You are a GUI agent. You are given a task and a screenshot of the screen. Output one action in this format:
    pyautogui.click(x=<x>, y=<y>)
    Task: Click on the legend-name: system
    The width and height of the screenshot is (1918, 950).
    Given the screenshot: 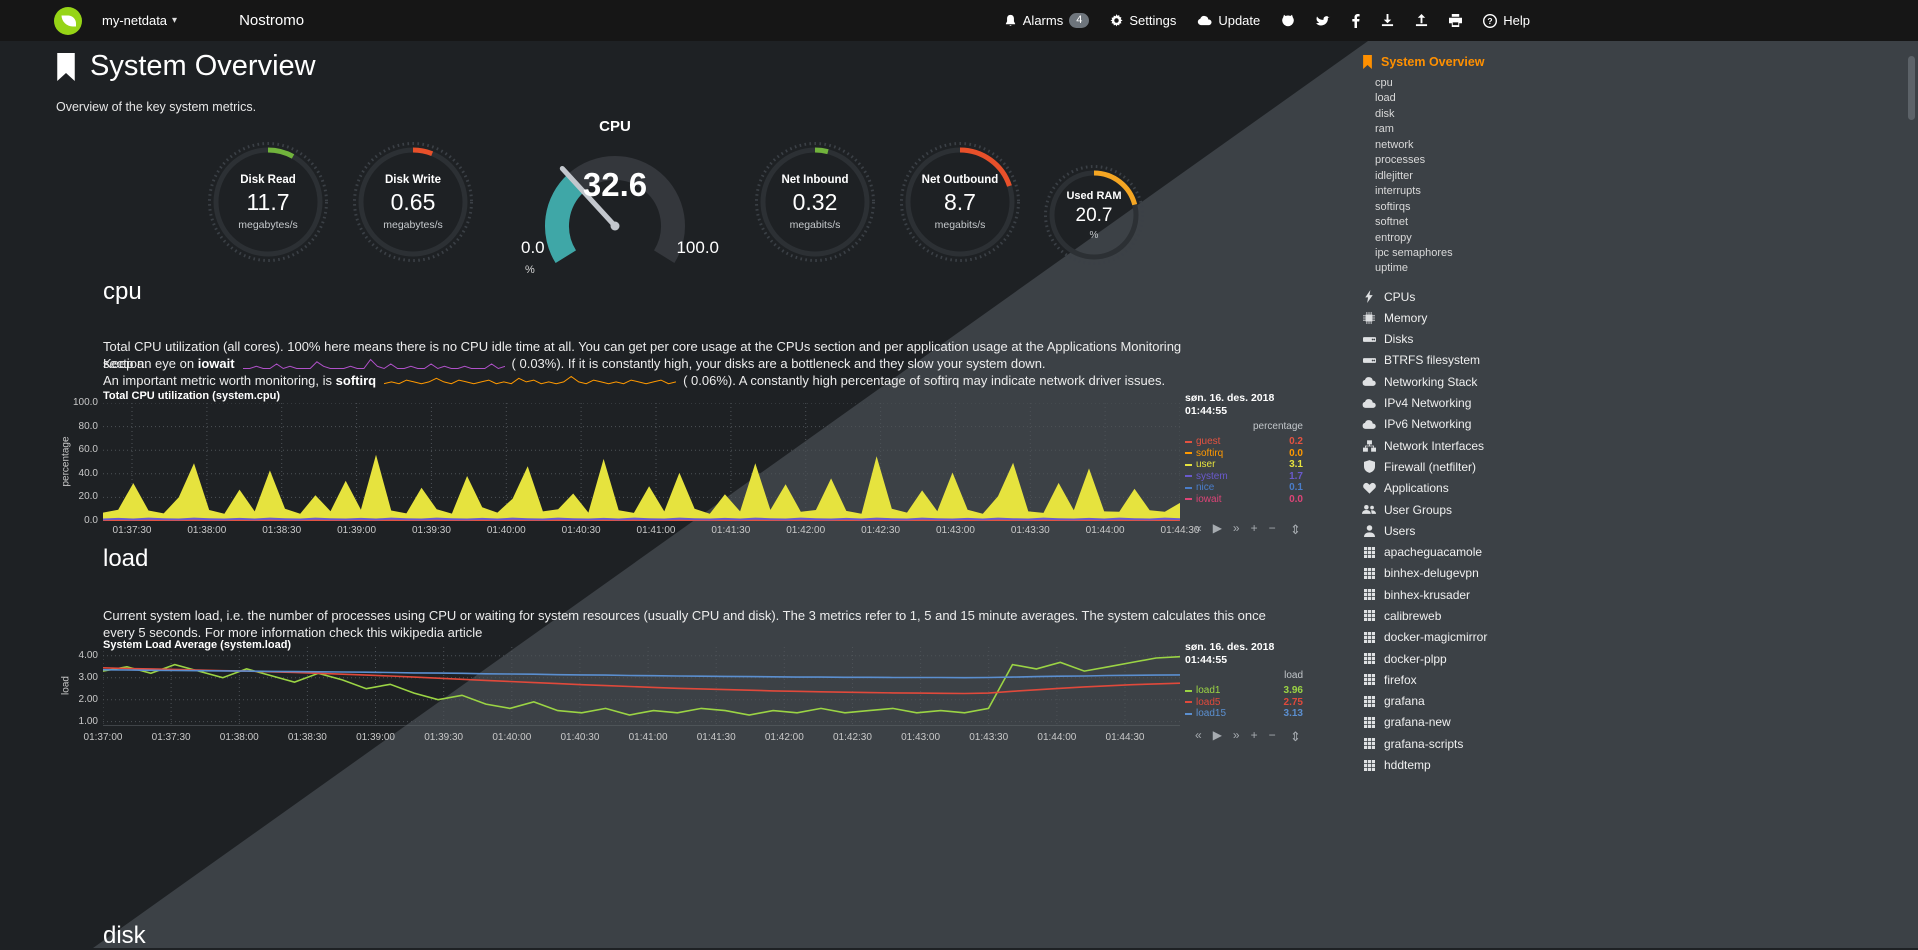 What is the action you would take?
    pyautogui.click(x=1212, y=476)
    